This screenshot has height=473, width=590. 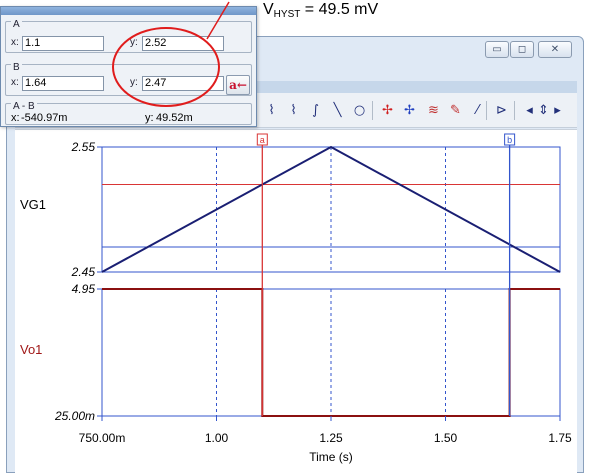 What do you see at coordinates (501, 110) in the screenshot?
I see `flag-icon: ⊳` at bounding box center [501, 110].